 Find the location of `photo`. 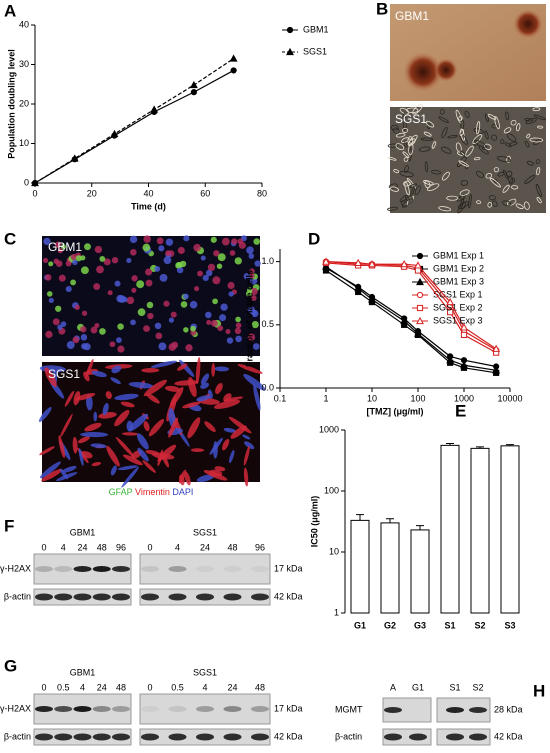

photo is located at coordinates (151, 422).